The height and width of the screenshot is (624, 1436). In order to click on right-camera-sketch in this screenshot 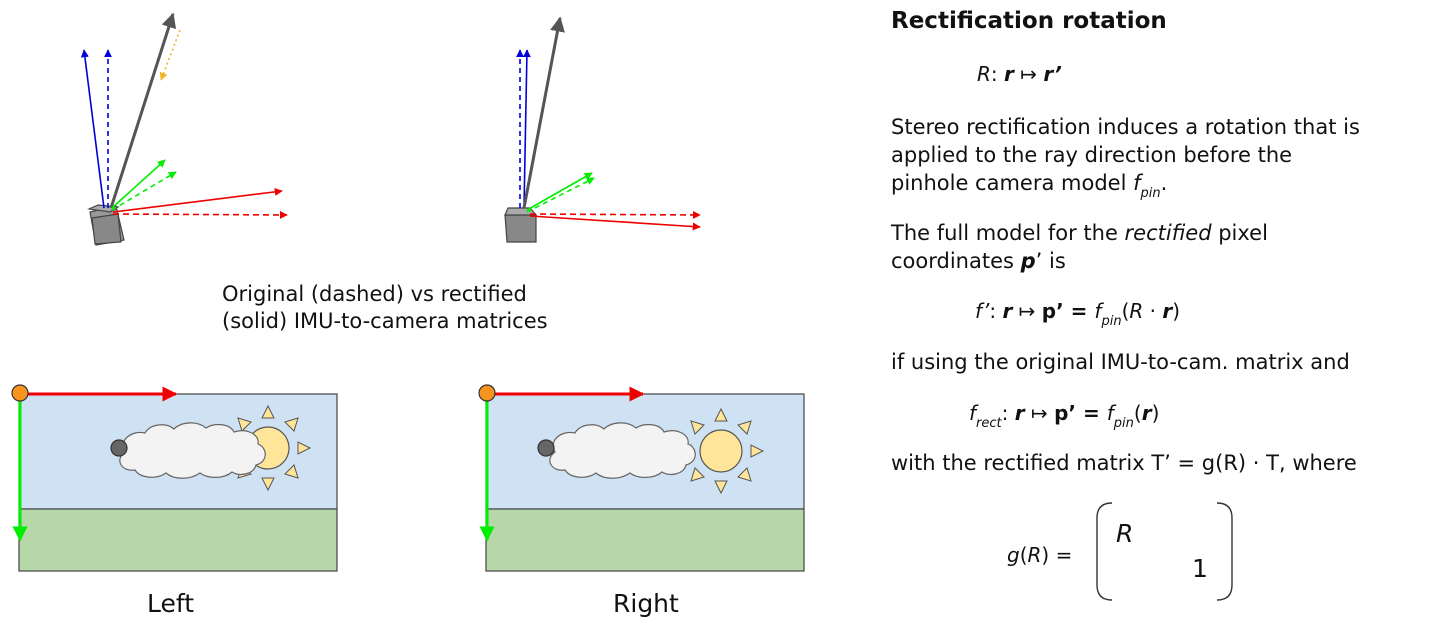, I will do `click(602, 129)`.